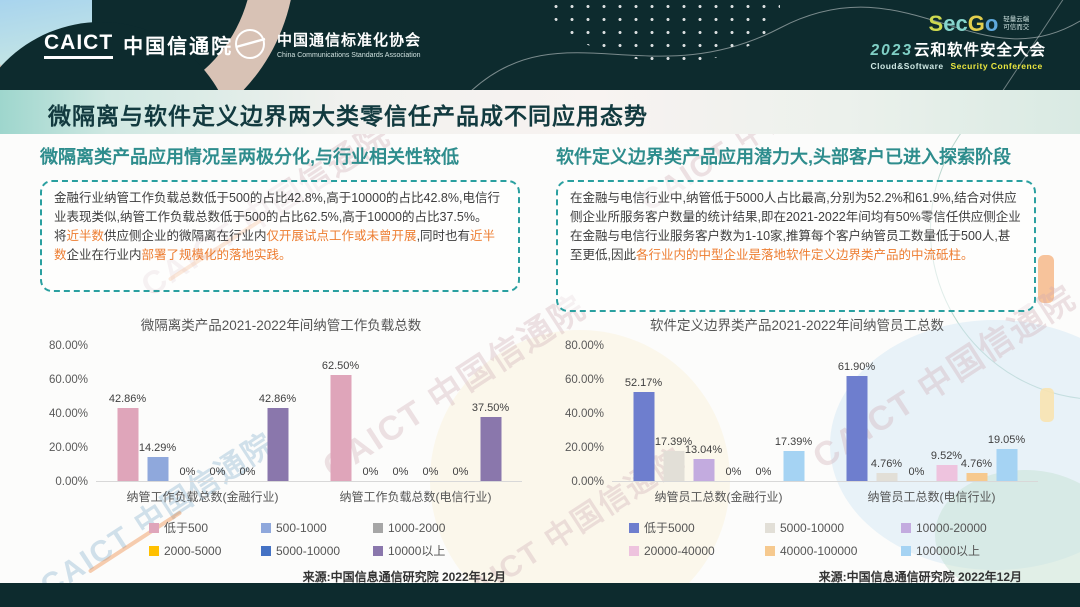  I want to click on right-section-heading: 软件定义边界类产品应用潜力大,头部客户已进入探索阶段, so click(783, 157).